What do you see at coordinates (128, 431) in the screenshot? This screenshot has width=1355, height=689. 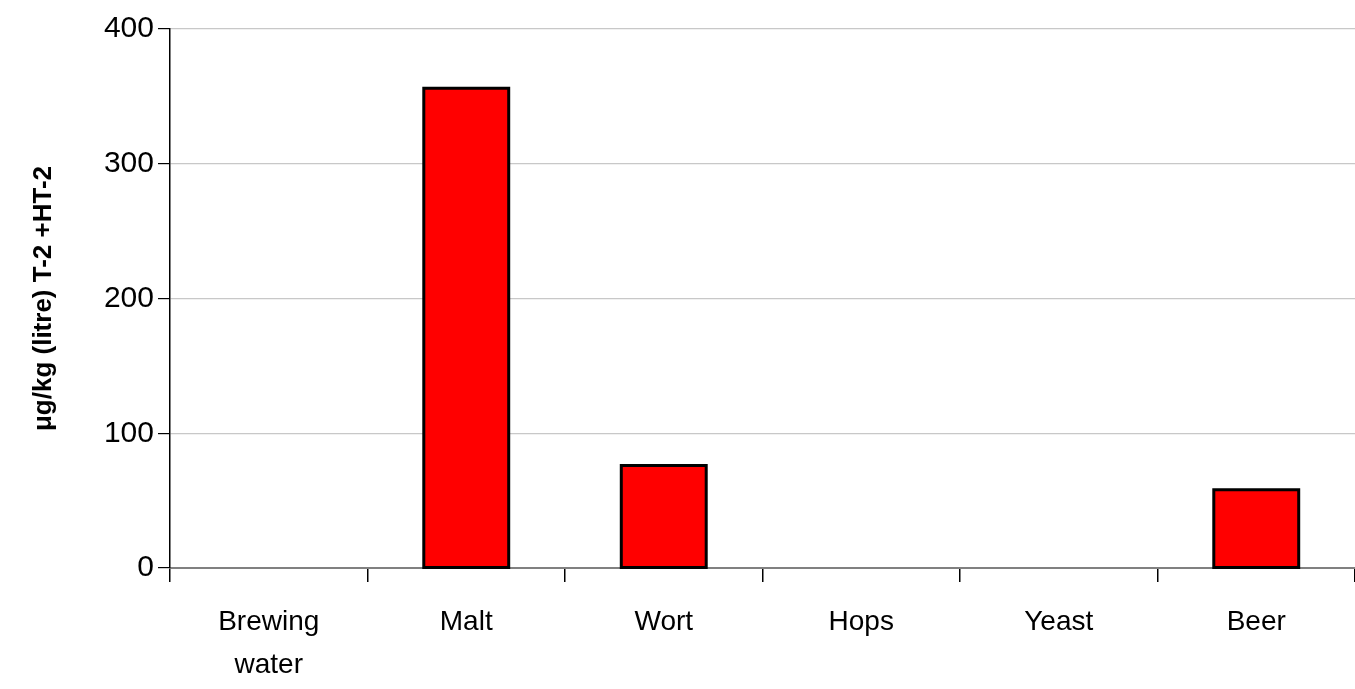 I see `y-tick-label: 100` at bounding box center [128, 431].